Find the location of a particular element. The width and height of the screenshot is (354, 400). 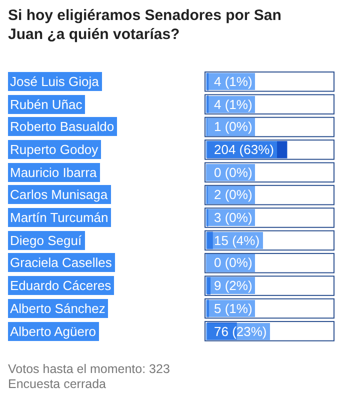

y-tick-label: Roberto Basualdo is located at coordinates (63, 126).